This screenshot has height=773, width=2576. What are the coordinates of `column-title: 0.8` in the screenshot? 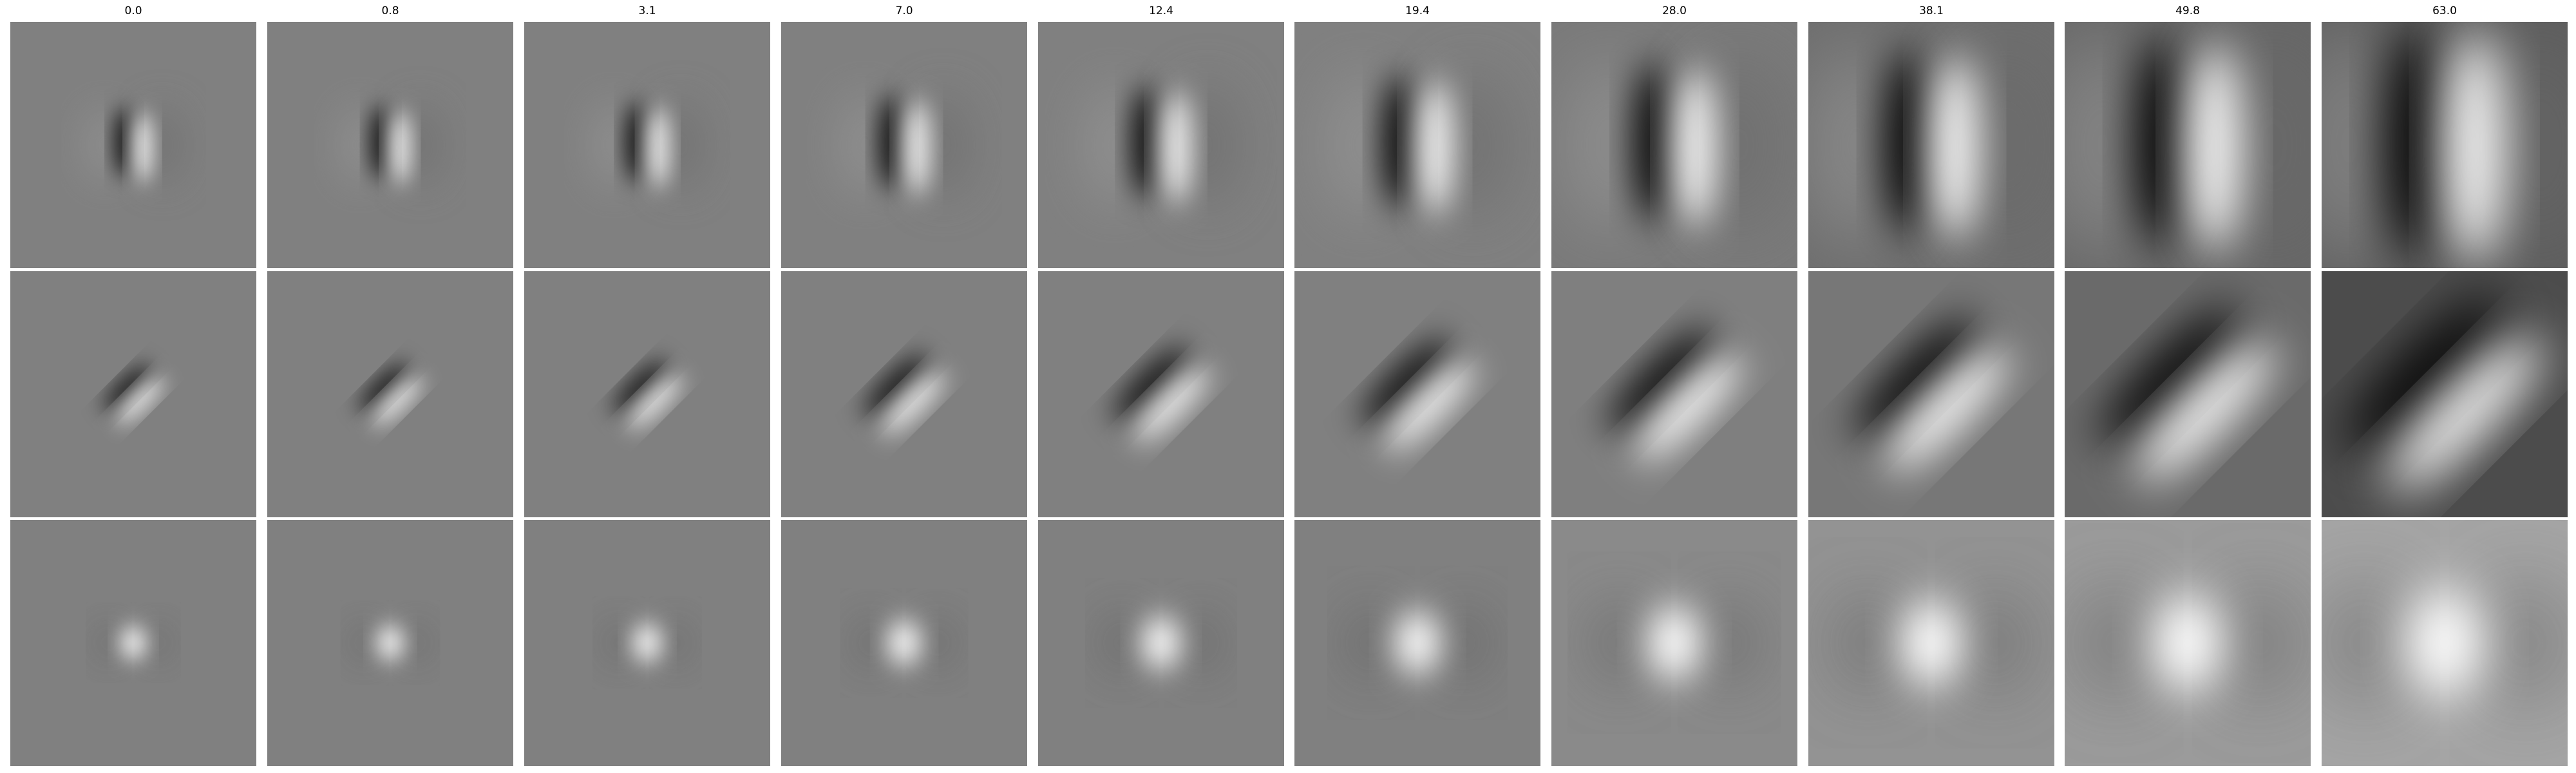 It's located at (390, 11).